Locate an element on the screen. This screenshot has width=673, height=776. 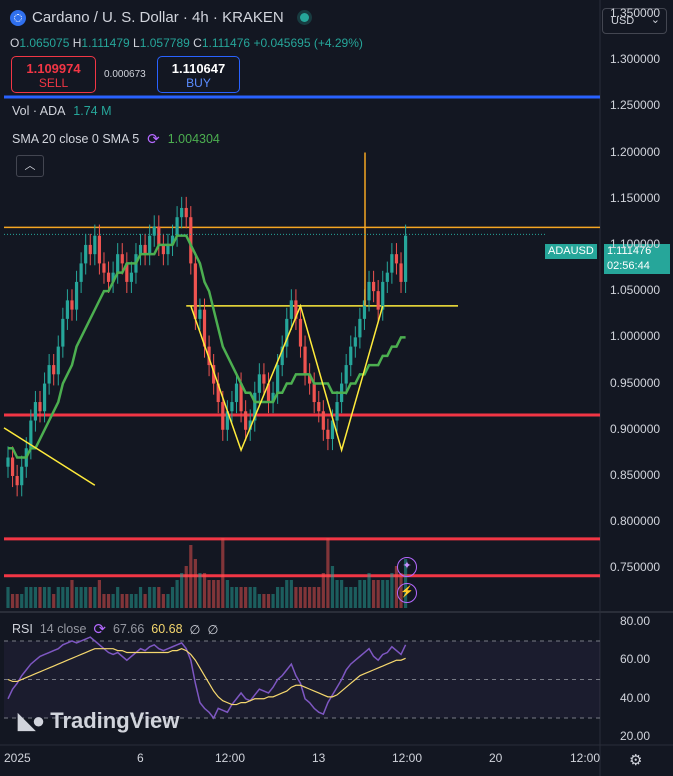
price-axis-label: 1.300000 is located at coordinates (635, 59).